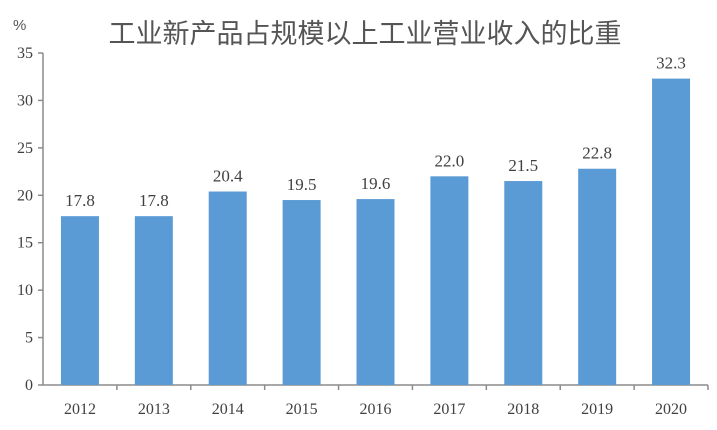 The image size is (717, 430). Describe the element at coordinates (29, 385) in the screenshot. I see `y-tick-label: 0` at that location.